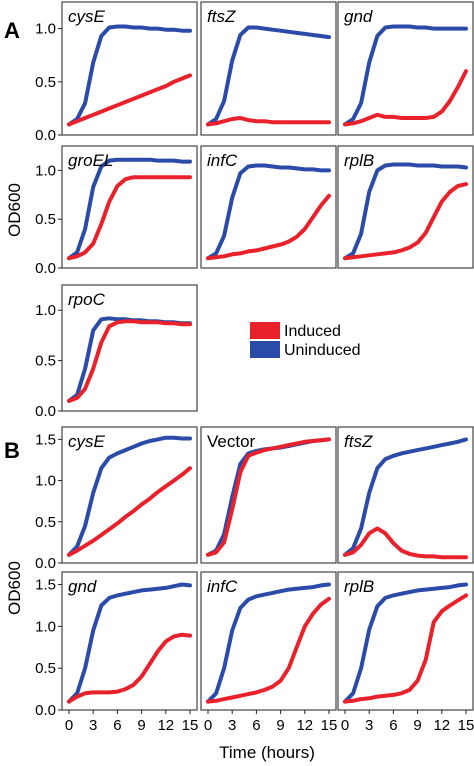 The image size is (474, 766). I want to click on panel-b-infc-label: infC, so click(222, 586).